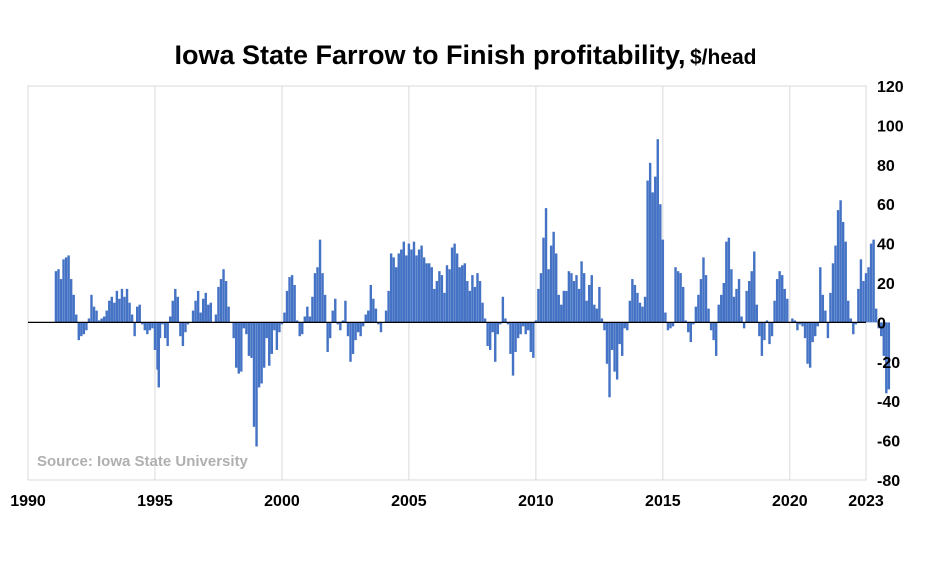 This screenshot has width=931, height=570. Describe the element at coordinates (890, 87) in the screenshot. I see `y-tick-label: 120` at that location.